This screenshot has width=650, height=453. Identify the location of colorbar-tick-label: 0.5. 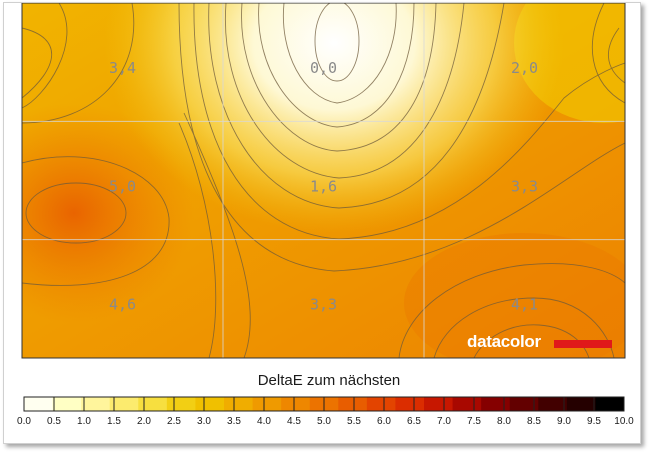
(54, 421).